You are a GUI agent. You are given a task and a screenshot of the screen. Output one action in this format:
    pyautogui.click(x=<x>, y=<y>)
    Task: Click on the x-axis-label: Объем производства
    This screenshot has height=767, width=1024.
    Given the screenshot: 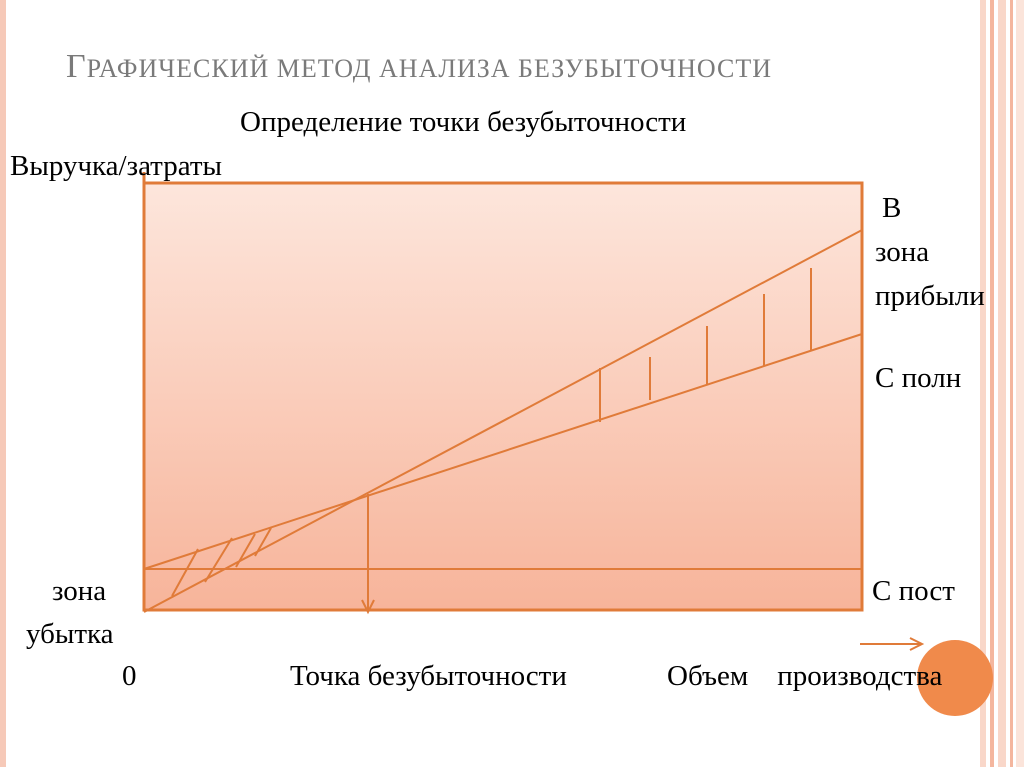 What is the action you would take?
    pyautogui.click(x=805, y=676)
    